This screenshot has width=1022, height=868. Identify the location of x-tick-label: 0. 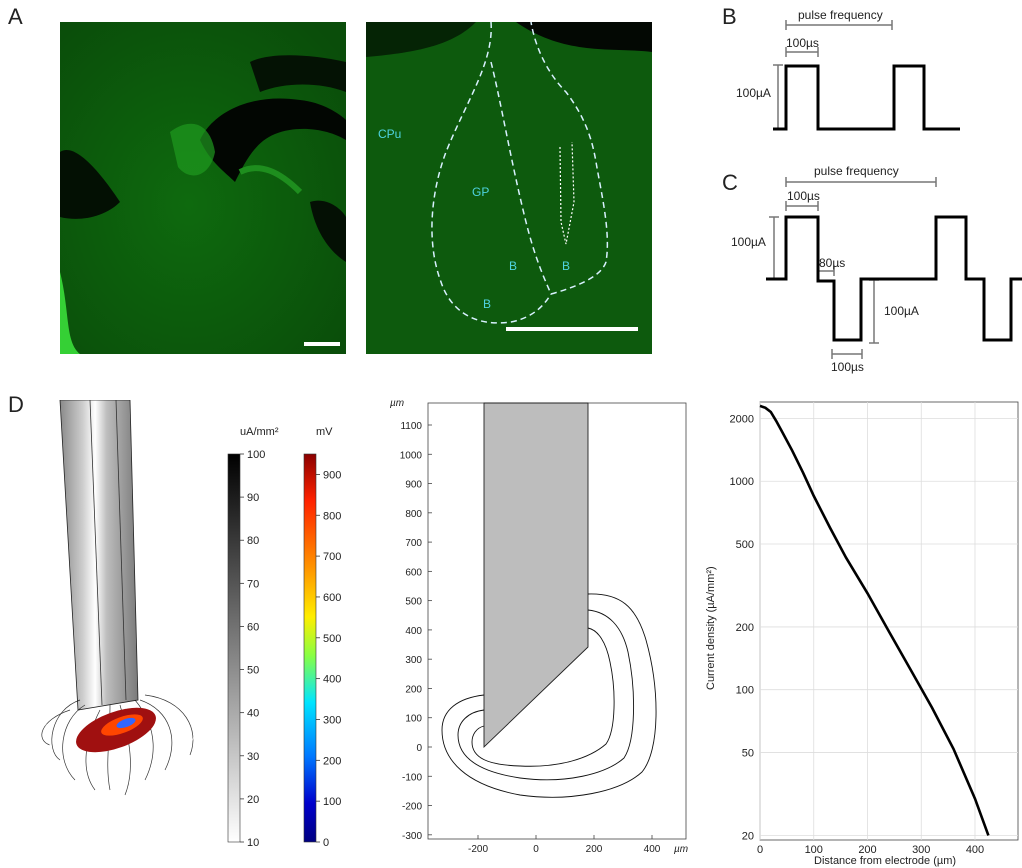
(760, 850).